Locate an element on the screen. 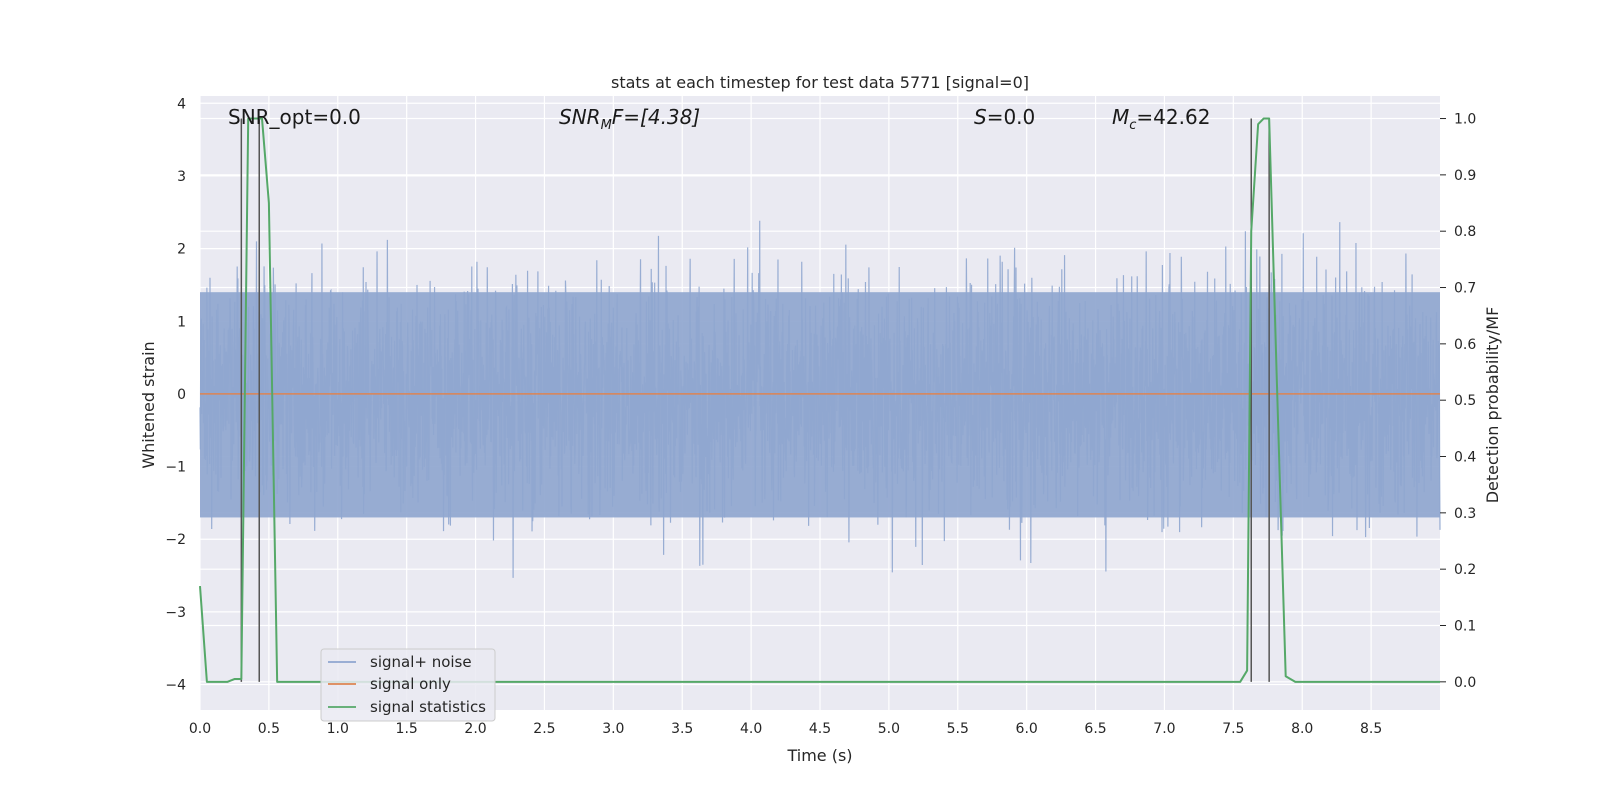  x-axis-label: Time (s) is located at coordinates (819, 755).